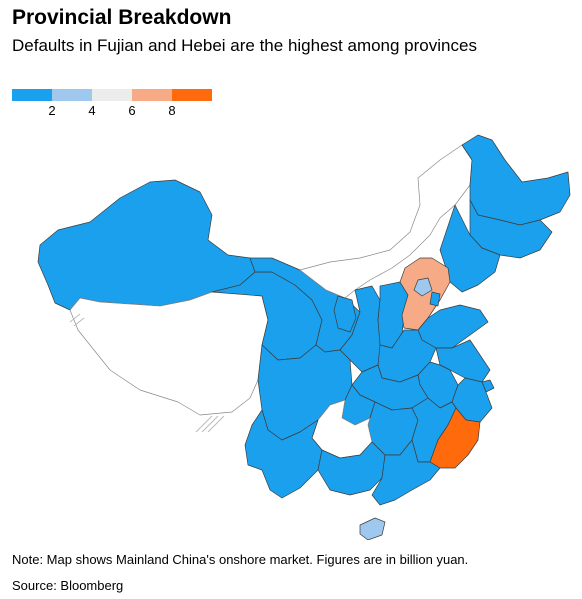  Describe the element at coordinates (423, 287) in the screenshot. I see `province-beijing` at that location.